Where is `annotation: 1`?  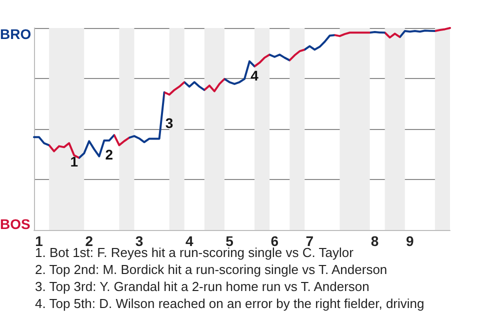
annotation: 1 is located at coordinates (74, 161).